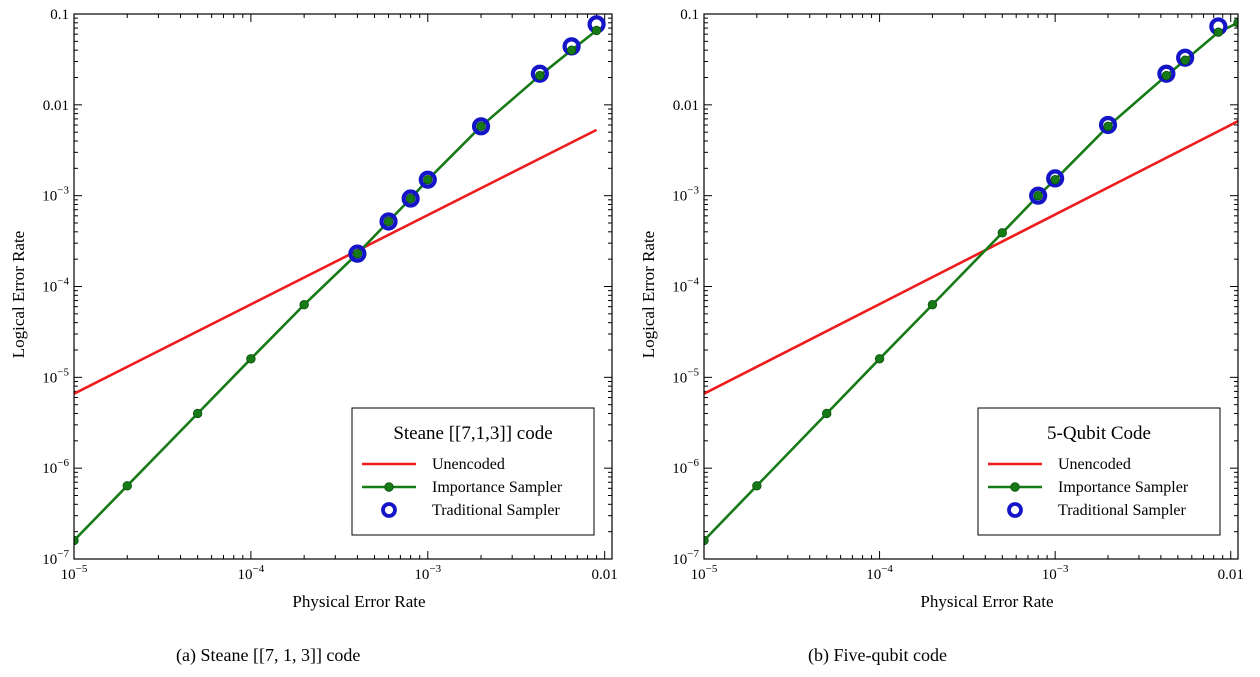 This screenshot has width=1260, height=677. I want to click on legend-title: 5-Qubit Code, so click(1099, 433).